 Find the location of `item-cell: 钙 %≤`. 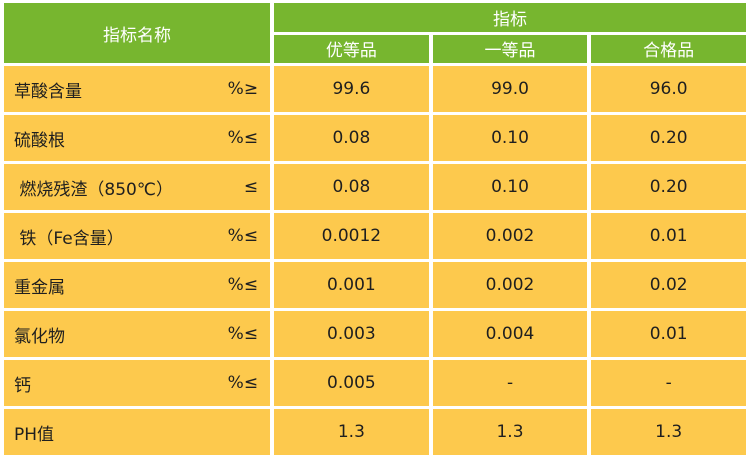

item-cell: 钙 %≤ is located at coordinates (137, 383).